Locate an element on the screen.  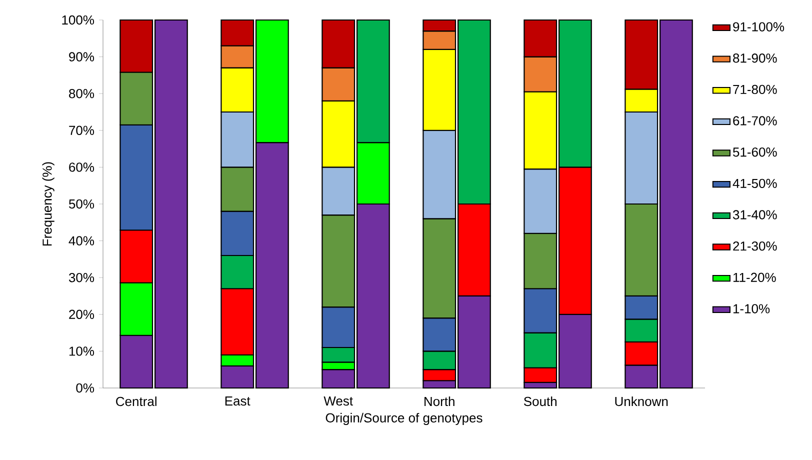
y-tick-label: 40% is located at coordinates (81, 241).